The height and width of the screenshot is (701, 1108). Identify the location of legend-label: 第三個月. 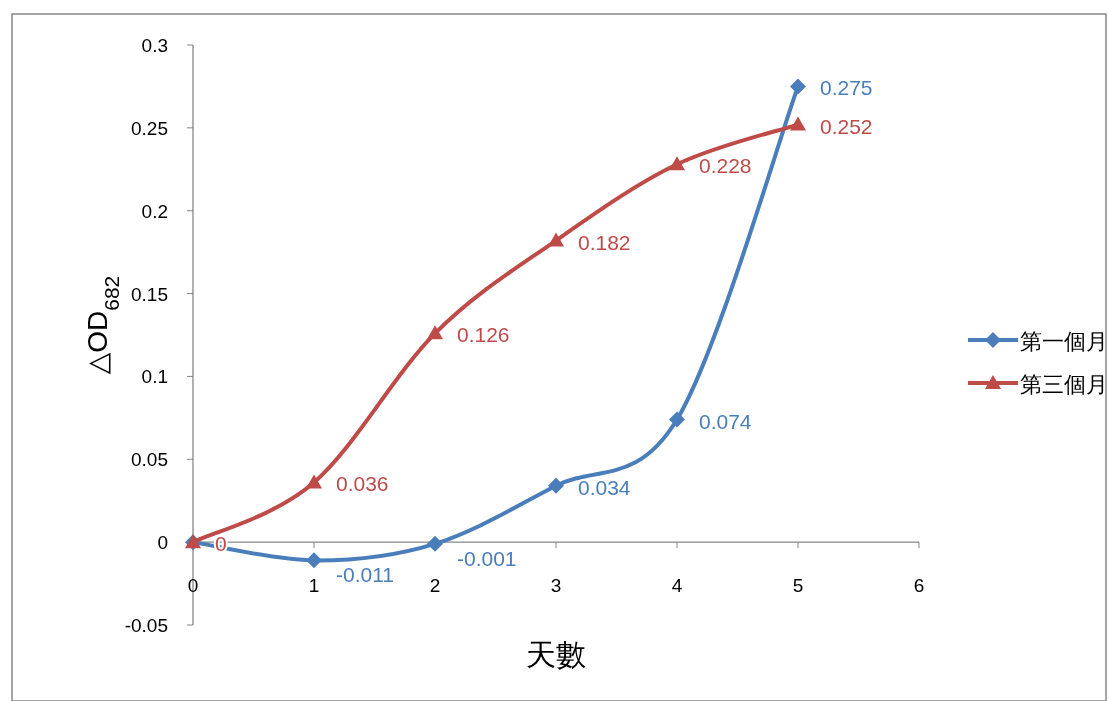
(1064, 384).